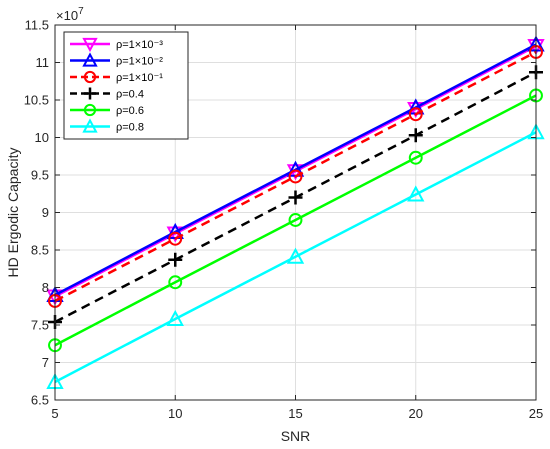 This screenshot has width=550, height=449. Describe the element at coordinates (139, 45) in the screenshot. I see `legend-label: ρ=1×10⁻³` at that location.